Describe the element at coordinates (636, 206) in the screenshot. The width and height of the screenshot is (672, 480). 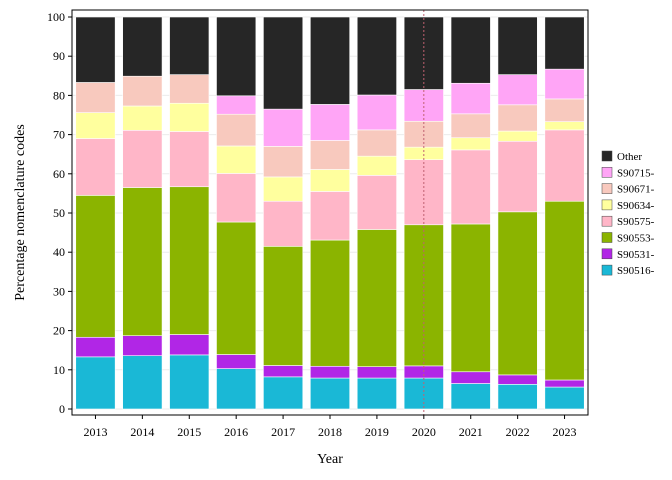
I see `legend-label: S90634-` at that location.